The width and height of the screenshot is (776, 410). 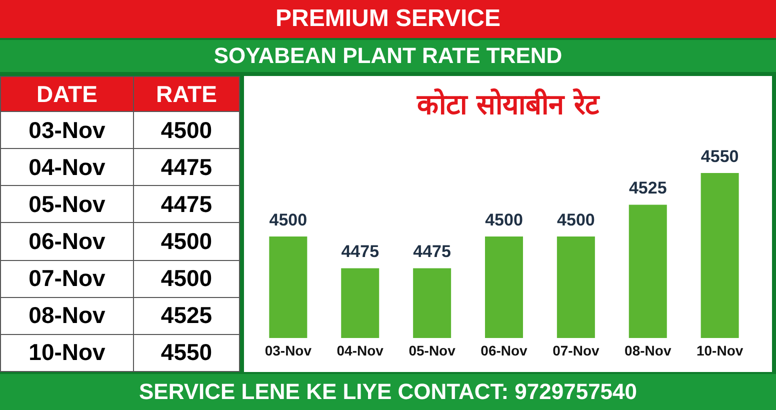 I want to click on text: 4550, so click(x=187, y=353).